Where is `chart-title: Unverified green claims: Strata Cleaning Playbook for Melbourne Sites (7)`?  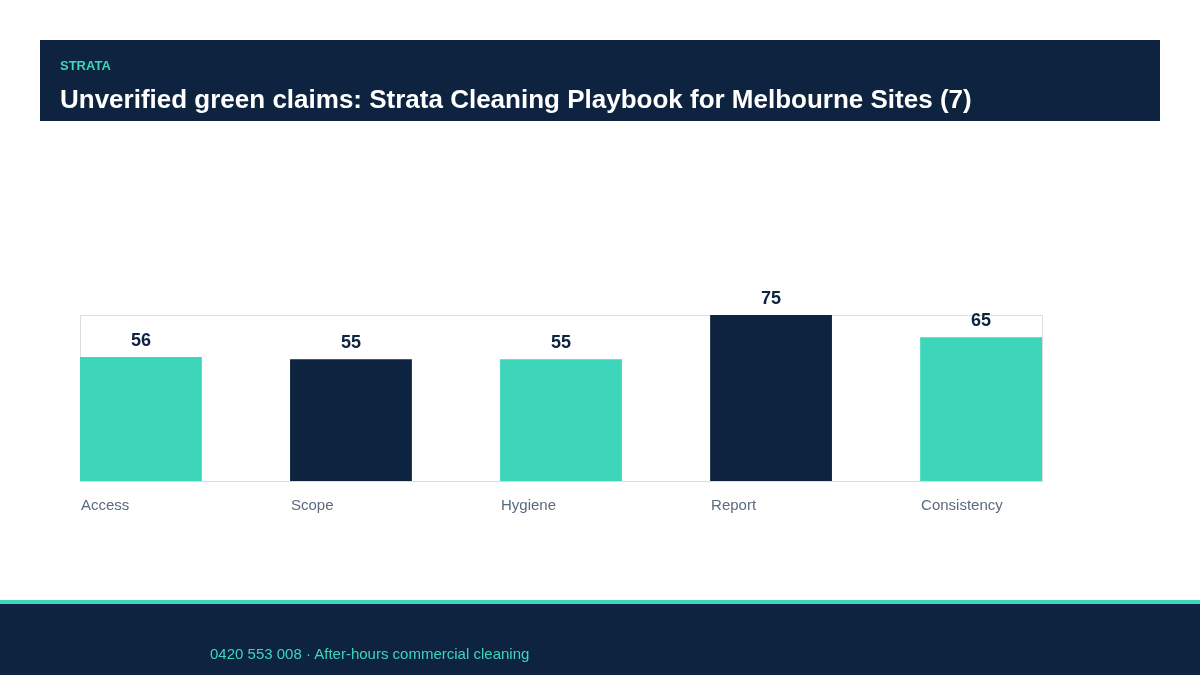 chart-title: Unverified green claims: Strata Cleaning Playbook for Melbourne Sites (7) is located at coordinates (516, 99).